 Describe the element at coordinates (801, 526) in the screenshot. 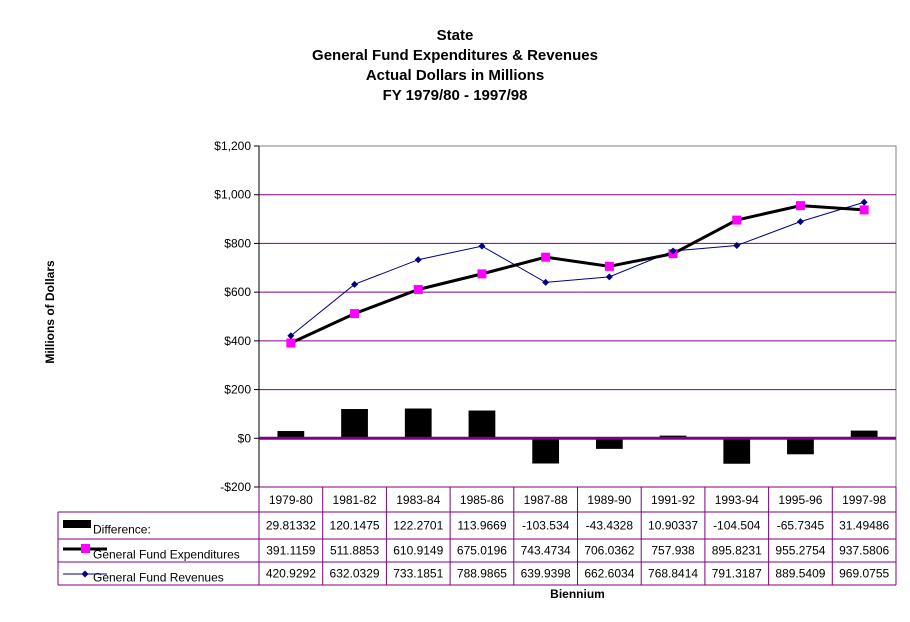

I see `table-value: -65.7345` at that location.